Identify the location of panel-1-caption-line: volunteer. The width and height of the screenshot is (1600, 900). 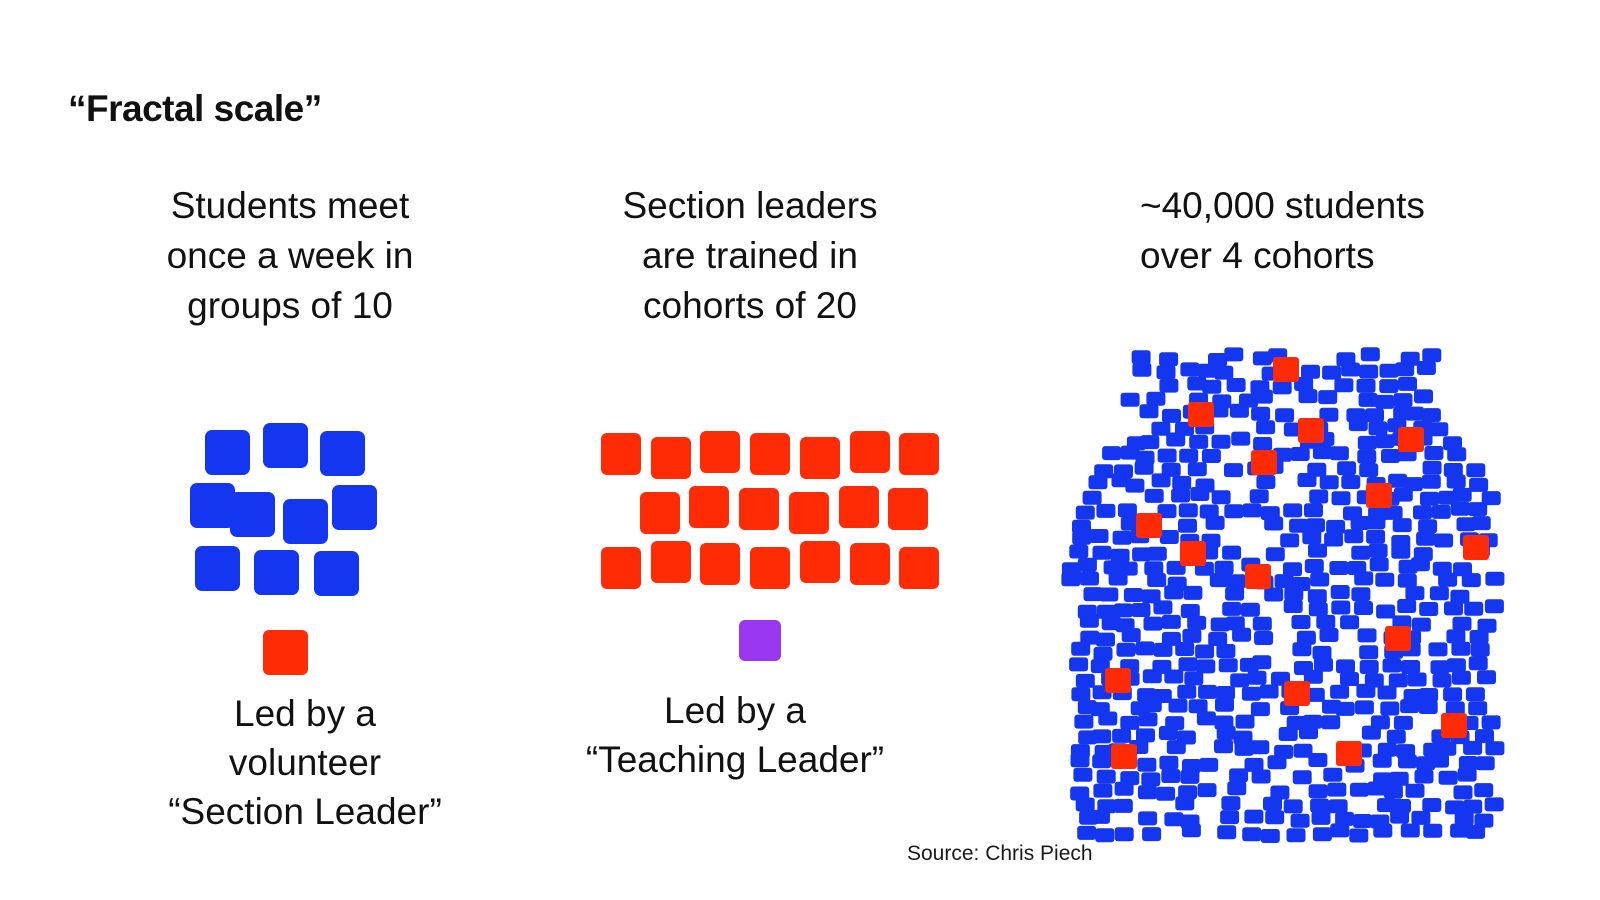
(305, 762).